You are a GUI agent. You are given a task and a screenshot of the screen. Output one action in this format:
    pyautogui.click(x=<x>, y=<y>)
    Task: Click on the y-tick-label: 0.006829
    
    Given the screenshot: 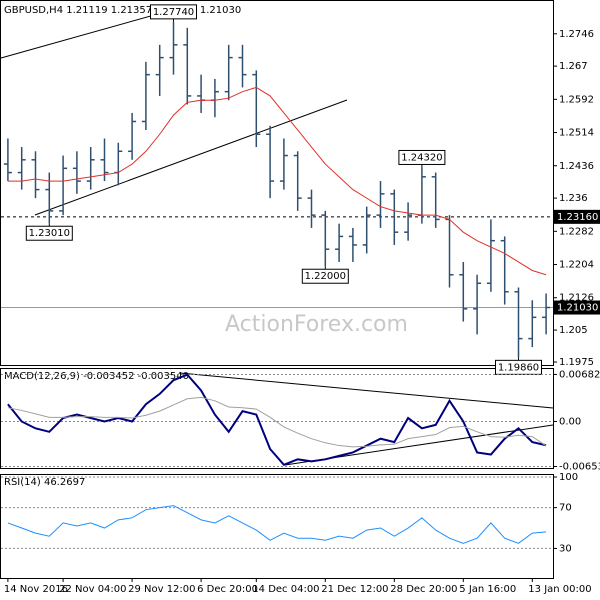 What is the action you would take?
    pyautogui.click(x=579, y=374)
    